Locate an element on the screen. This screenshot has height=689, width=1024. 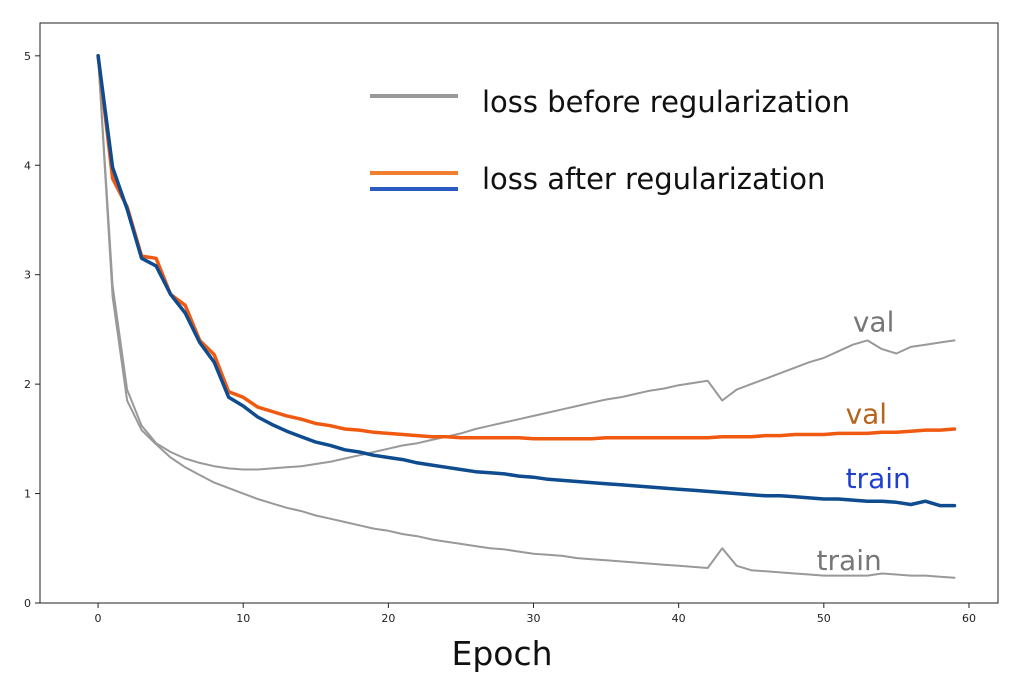
x-tick-label: 10 is located at coordinates (243, 618).